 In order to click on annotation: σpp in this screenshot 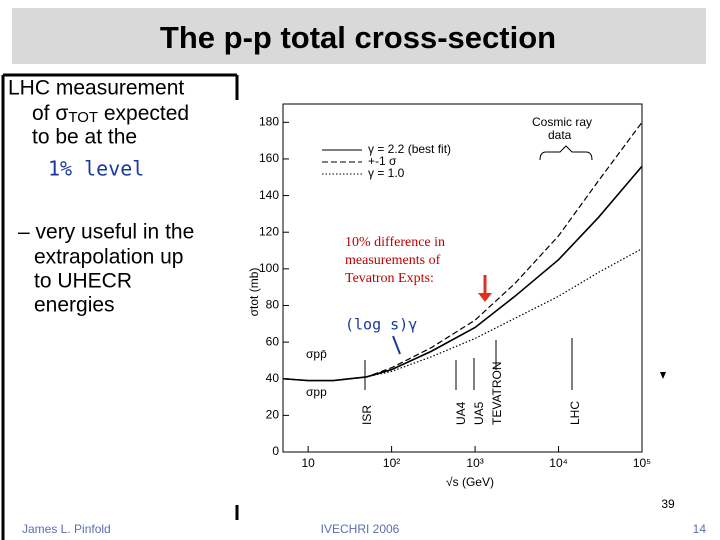, I will do `click(316, 392)`.